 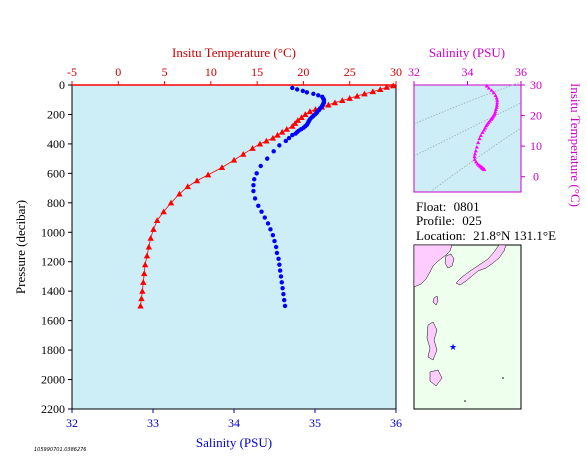 What do you see at coordinates (441, 235) in the screenshot?
I see `location-label: Location:` at bounding box center [441, 235].